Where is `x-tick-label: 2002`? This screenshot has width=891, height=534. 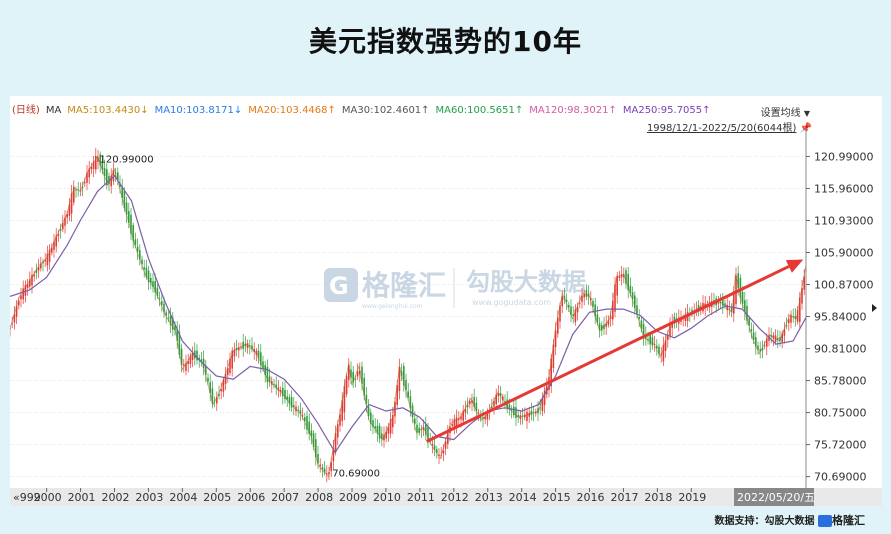
x-tick-label: 2002 is located at coordinates (116, 497).